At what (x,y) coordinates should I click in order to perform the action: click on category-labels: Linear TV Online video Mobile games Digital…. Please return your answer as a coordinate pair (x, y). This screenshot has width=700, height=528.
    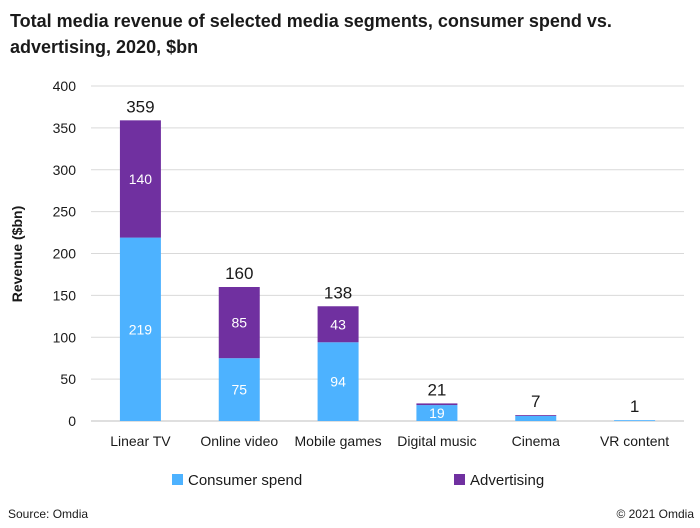
    Looking at the image, I should click on (389, 441).